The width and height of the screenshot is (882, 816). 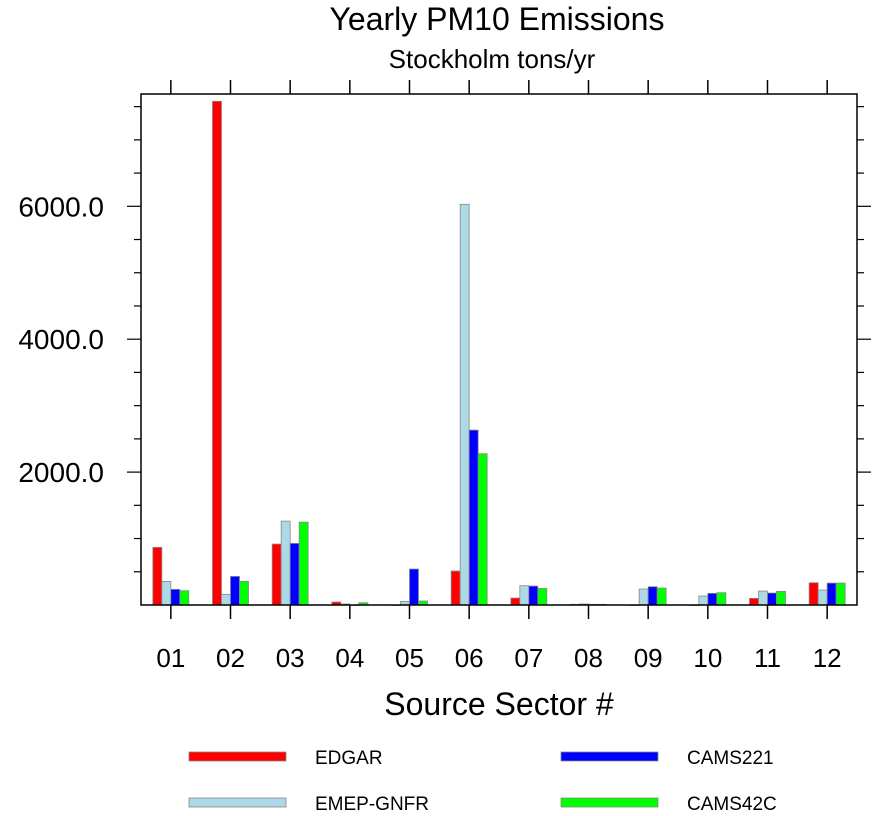 I want to click on x-tick-label: 03, so click(x=290, y=658).